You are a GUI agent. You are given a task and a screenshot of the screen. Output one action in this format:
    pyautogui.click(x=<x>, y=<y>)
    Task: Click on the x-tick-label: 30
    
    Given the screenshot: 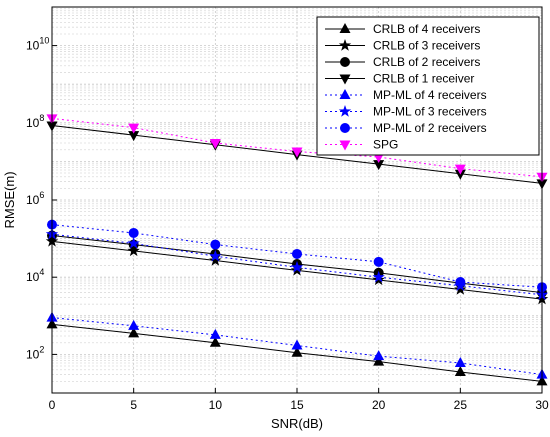 What is the action you would take?
    pyautogui.click(x=542, y=405)
    